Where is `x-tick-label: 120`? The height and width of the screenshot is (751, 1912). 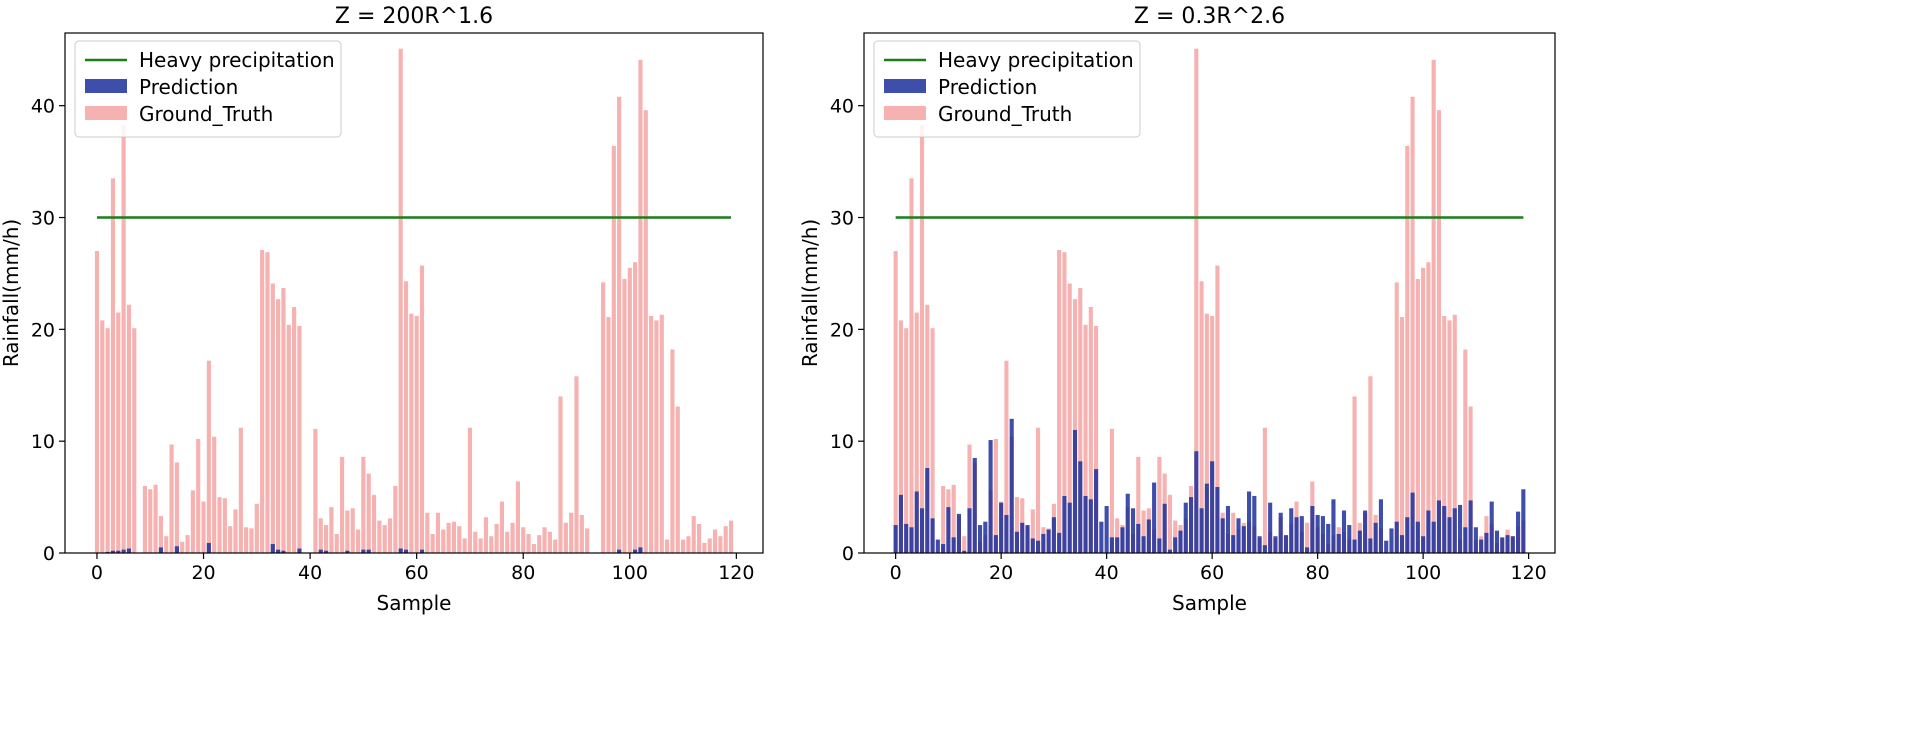 x-tick-label: 120 is located at coordinates (1528, 573).